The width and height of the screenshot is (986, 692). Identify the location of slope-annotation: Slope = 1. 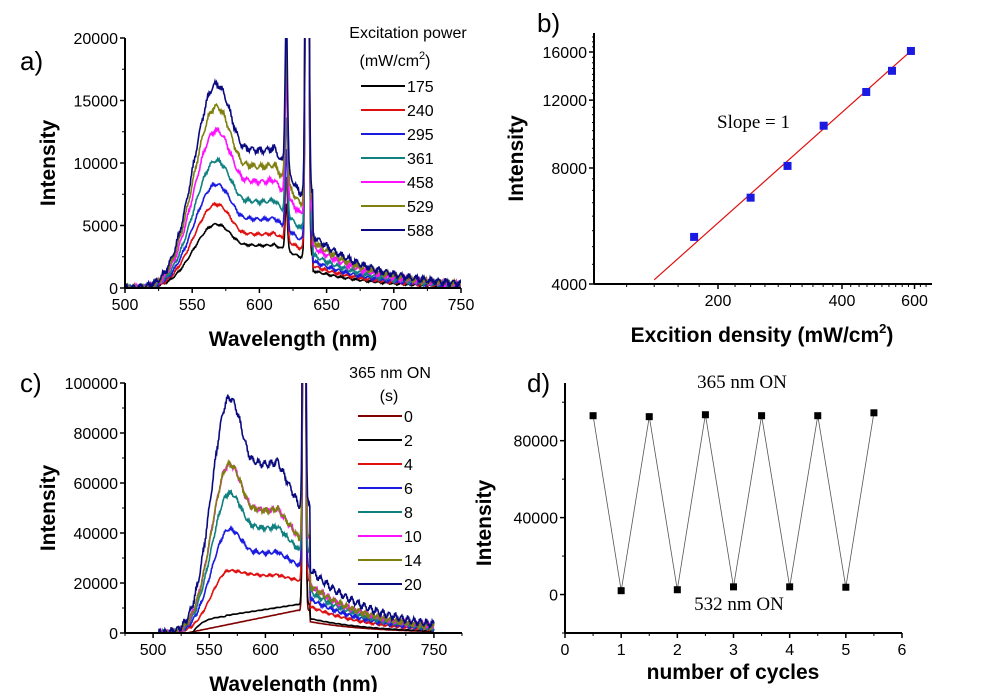
(753, 122).